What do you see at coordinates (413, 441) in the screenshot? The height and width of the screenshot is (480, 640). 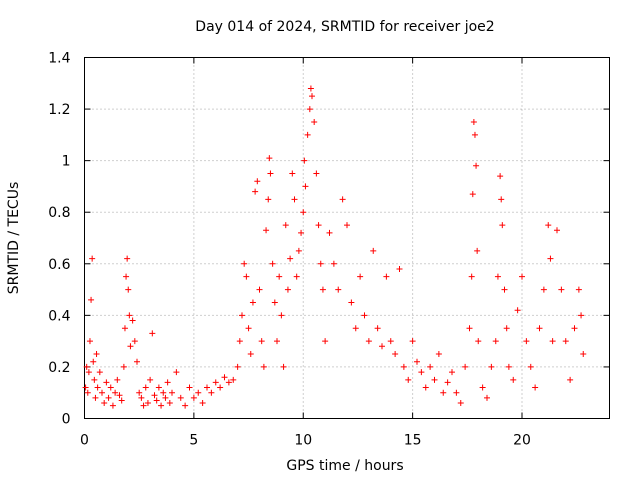 I see `x-tick-label: 15` at bounding box center [413, 441].